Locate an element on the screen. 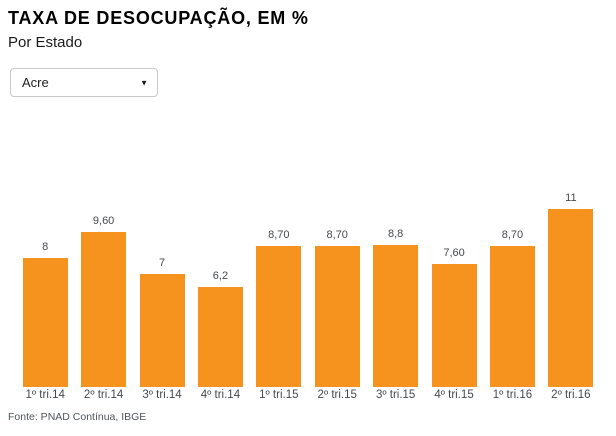 The image size is (616, 436). x-axis-label: 4º tri.15 is located at coordinates (454, 395).